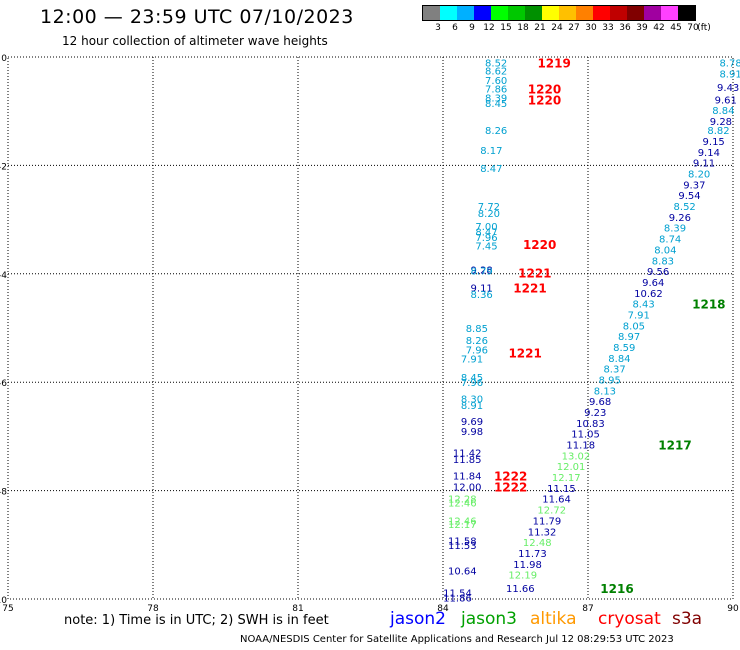 The image size is (740, 650). What do you see at coordinates (472, 28) in the screenshot?
I see `legend-tick-label: 9` at bounding box center [472, 28].